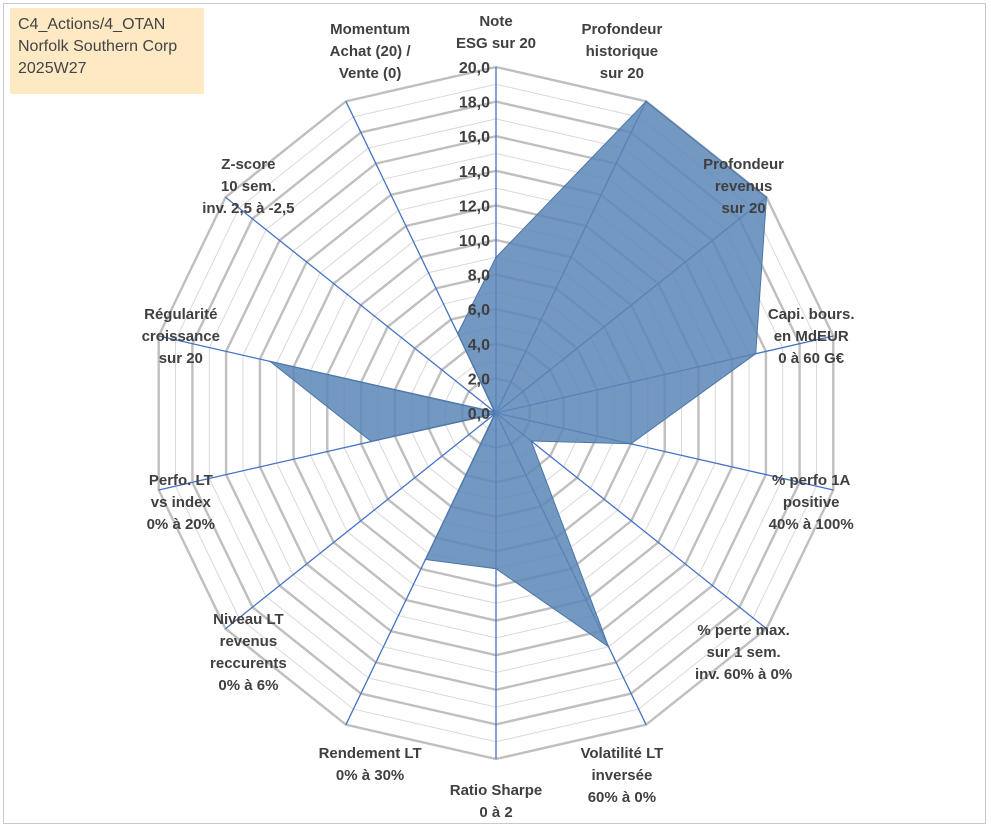 The width and height of the screenshot is (991, 829). I want to click on axis-label: Volatilité LT inversée 60% à 0%, so click(622, 775).